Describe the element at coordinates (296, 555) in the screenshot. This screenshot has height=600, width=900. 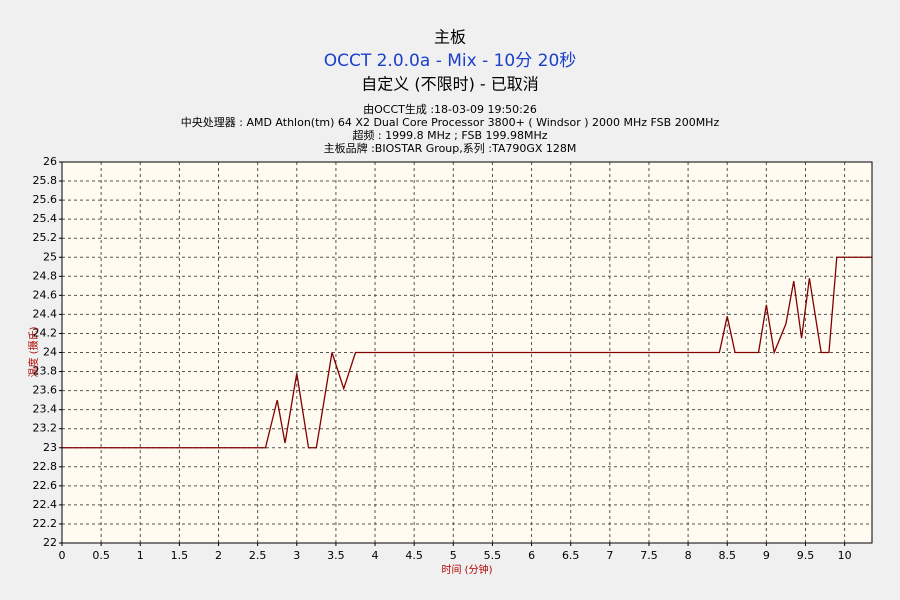
I see `x-tick-label: 3` at that location.